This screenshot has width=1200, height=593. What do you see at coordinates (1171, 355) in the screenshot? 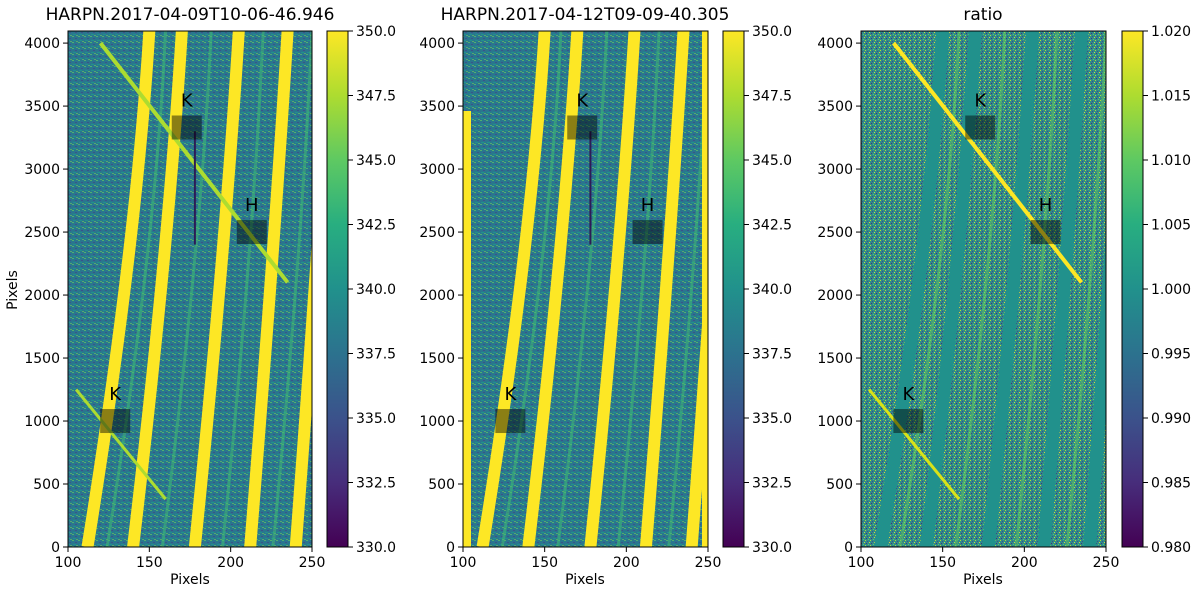
I see `colorbar-tick-label: 0.995` at bounding box center [1171, 355].